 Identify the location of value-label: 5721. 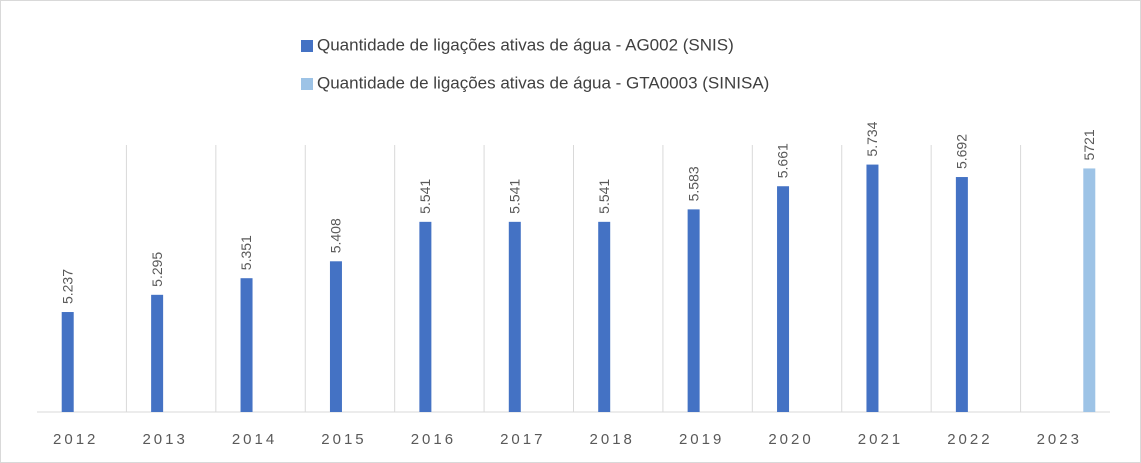
(1089, 144).